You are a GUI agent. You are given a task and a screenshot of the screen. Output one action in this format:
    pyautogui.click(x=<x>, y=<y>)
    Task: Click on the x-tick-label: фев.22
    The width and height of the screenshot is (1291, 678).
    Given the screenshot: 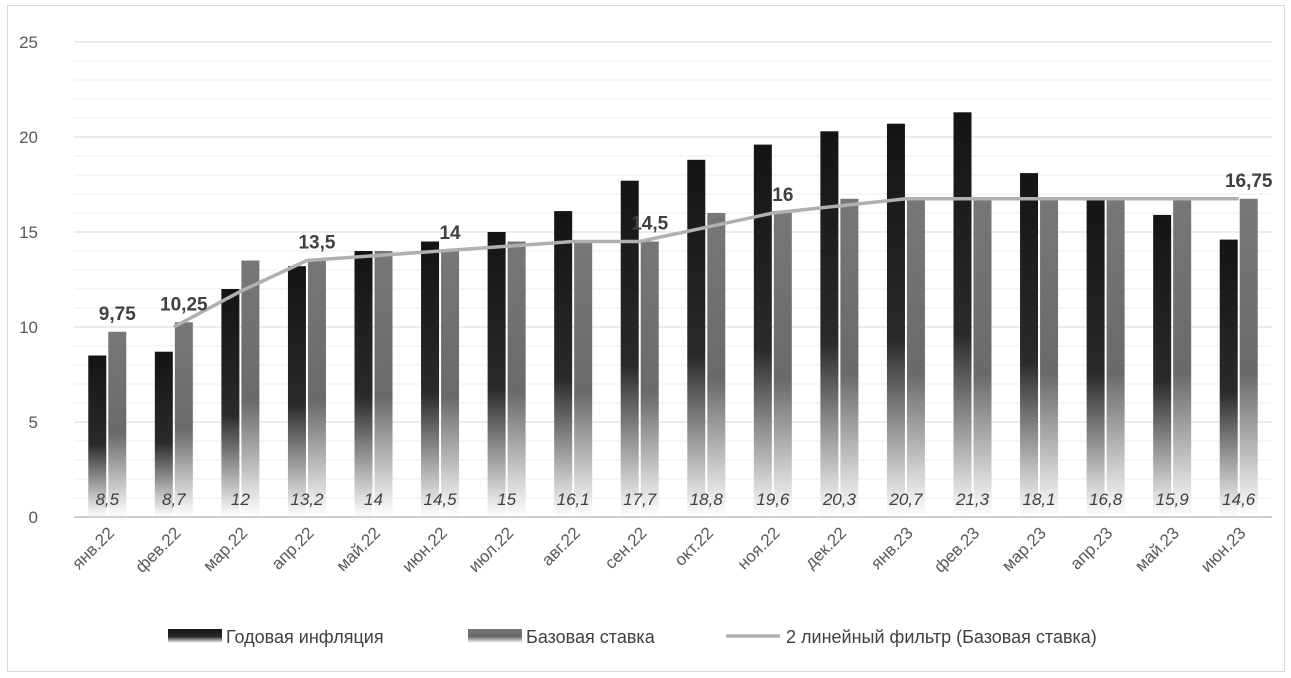 What is the action you would take?
    pyautogui.click(x=158, y=549)
    